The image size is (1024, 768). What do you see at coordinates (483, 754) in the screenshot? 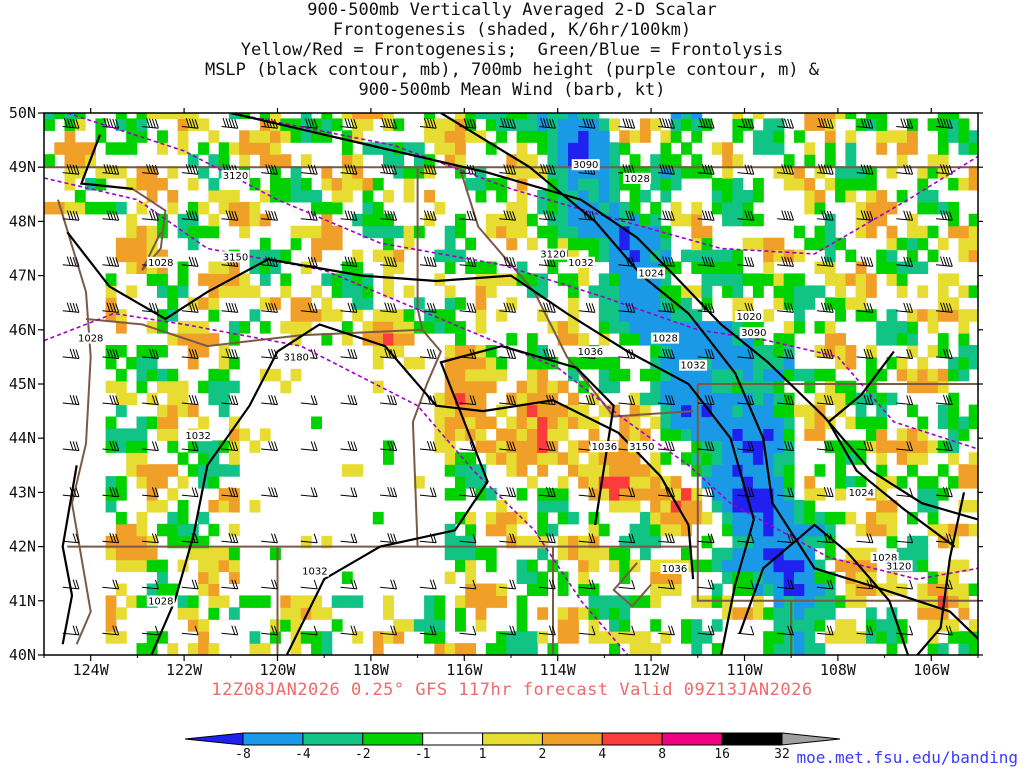
I see `colorbar-label: 1` at bounding box center [483, 754].